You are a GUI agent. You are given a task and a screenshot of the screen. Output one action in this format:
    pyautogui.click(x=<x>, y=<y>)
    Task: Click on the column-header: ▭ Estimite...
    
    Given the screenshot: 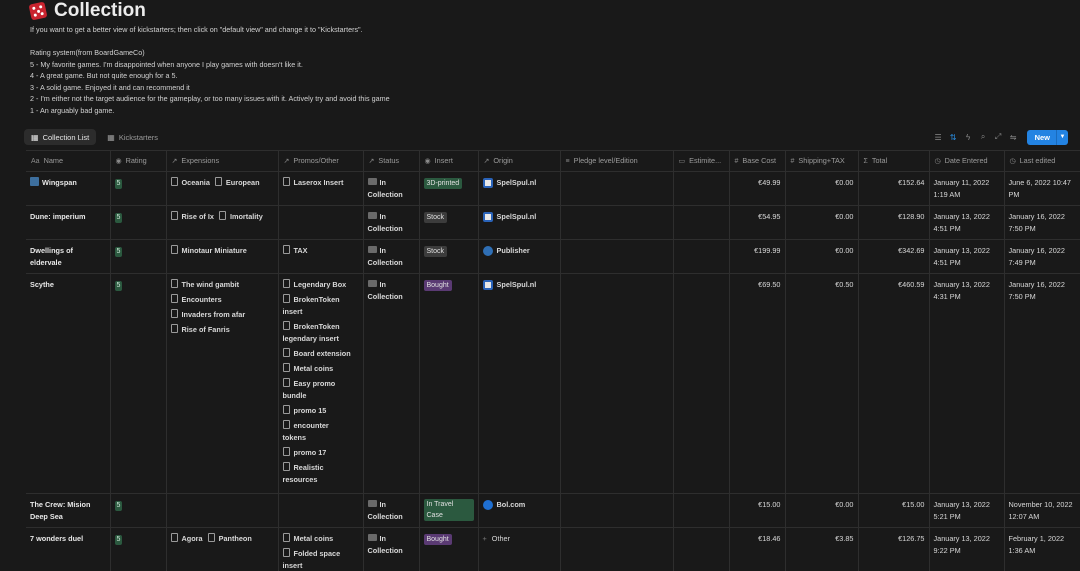 What is the action you would take?
    pyautogui.click(x=701, y=161)
    